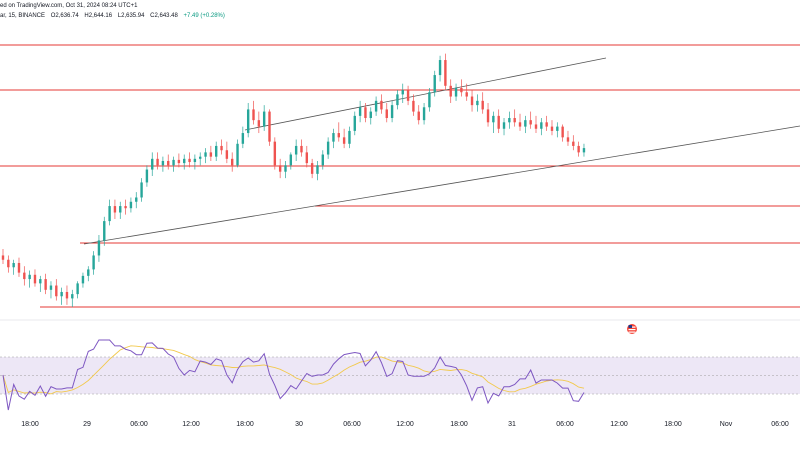  What do you see at coordinates (632, 329) in the screenshot?
I see `economic-event-flag-icon` at bounding box center [632, 329].